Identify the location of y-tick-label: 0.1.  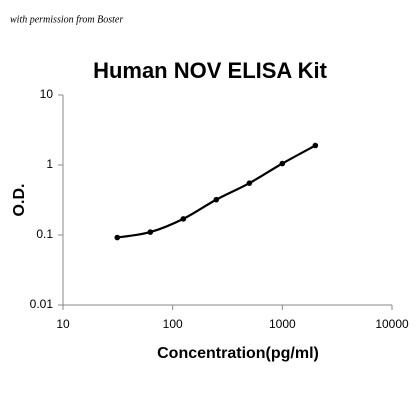
(44, 234).